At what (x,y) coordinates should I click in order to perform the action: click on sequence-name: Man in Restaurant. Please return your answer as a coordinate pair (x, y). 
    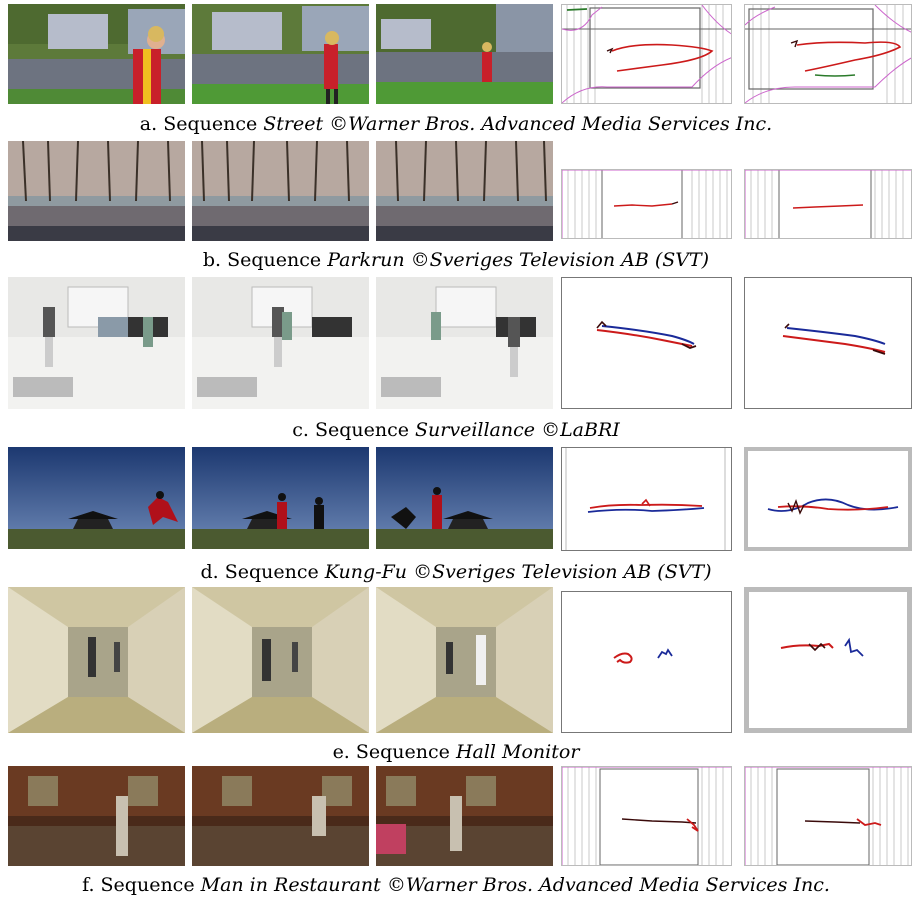
    Looking at the image, I should click on (290, 885).